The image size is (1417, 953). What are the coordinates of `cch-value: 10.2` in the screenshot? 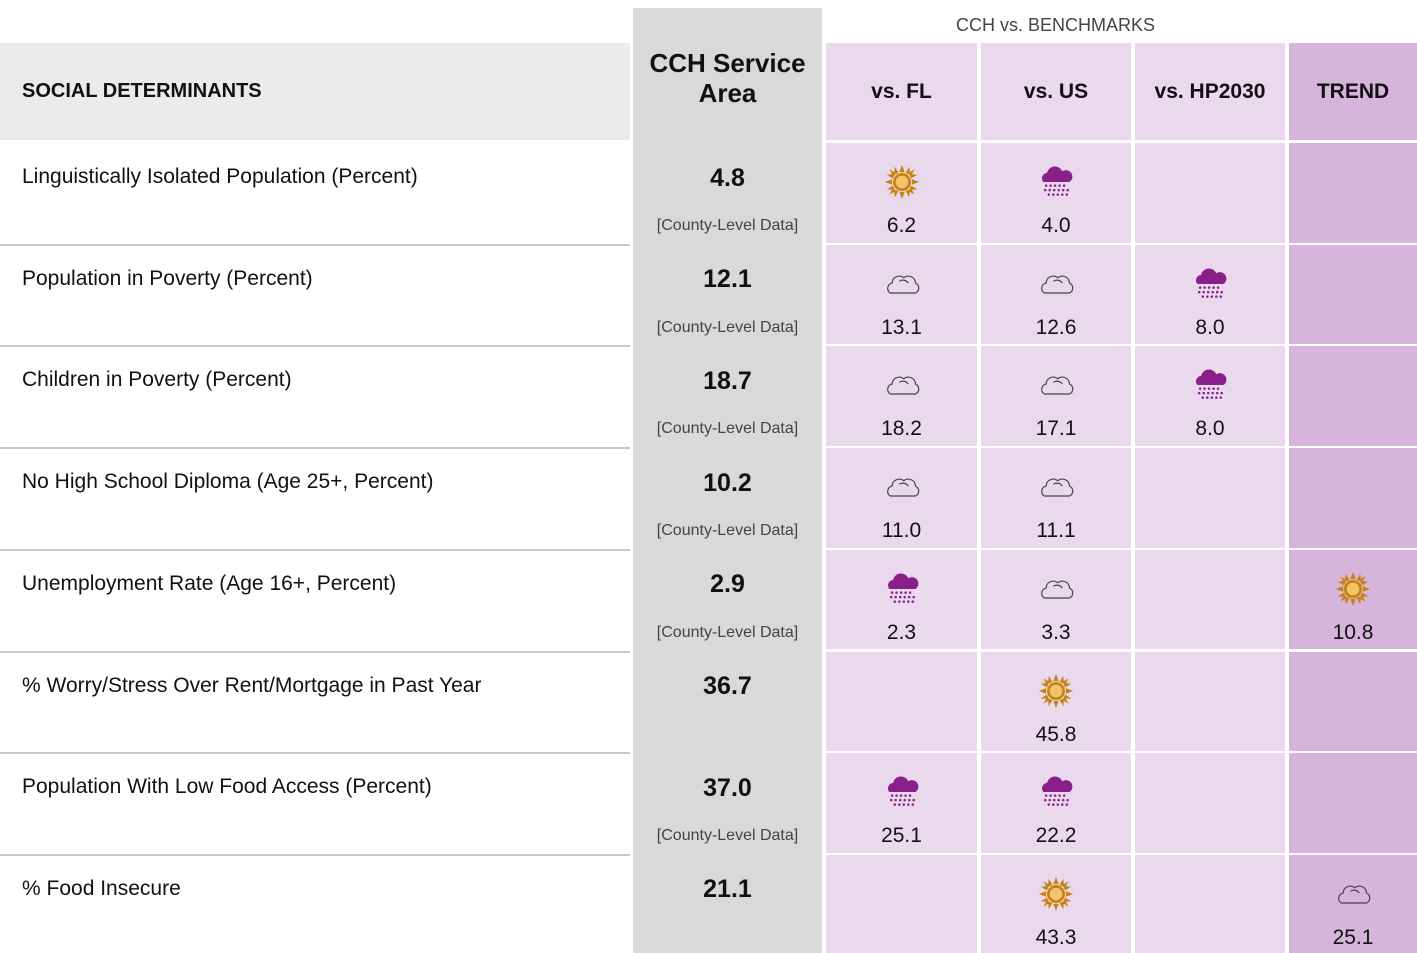 It's located at (727, 482).